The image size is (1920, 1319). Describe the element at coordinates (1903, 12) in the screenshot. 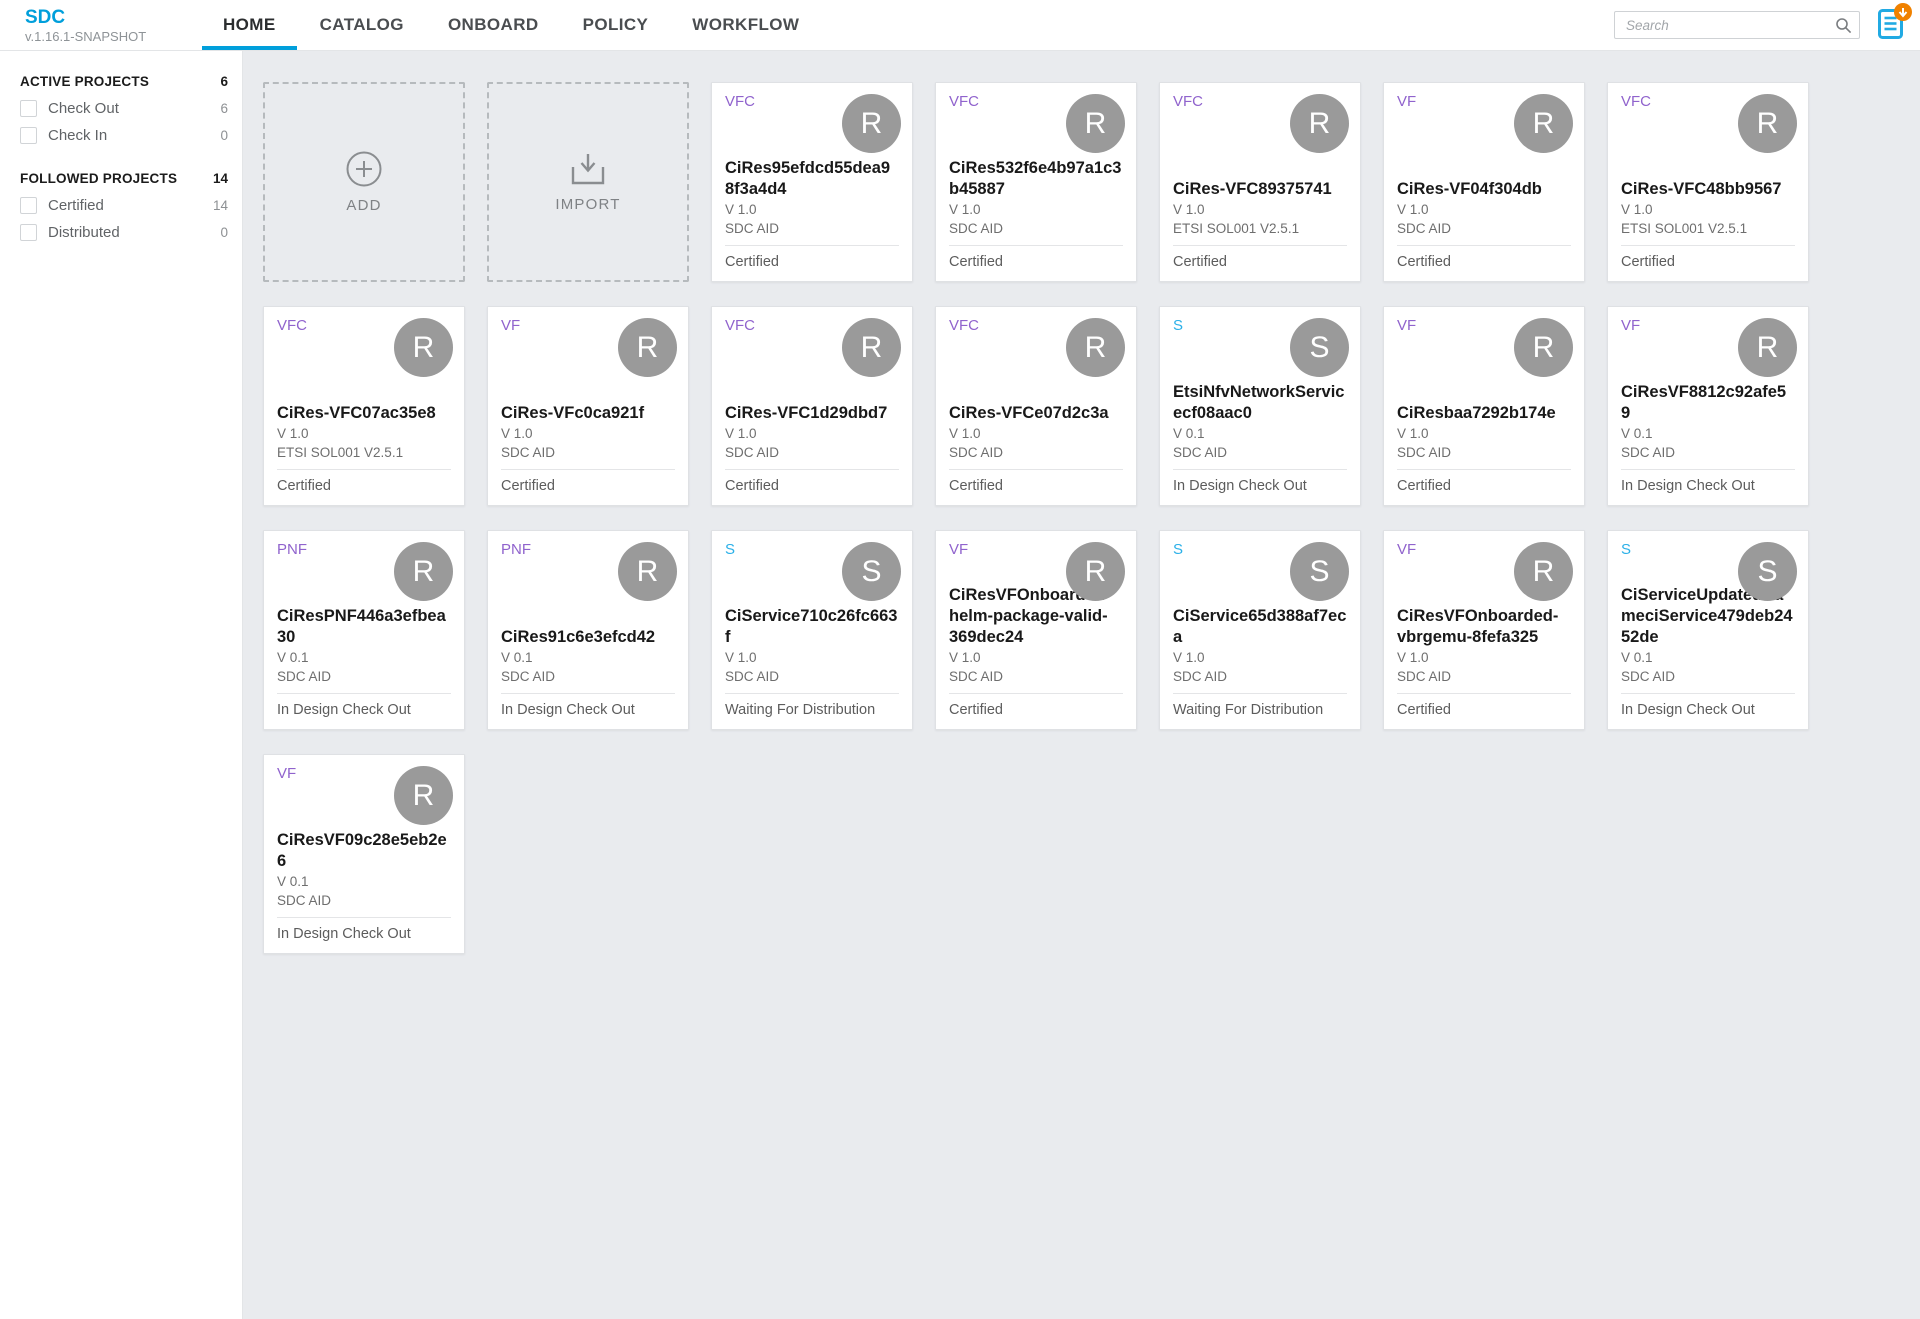

I see `badge-arrow-down-icon` at that location.